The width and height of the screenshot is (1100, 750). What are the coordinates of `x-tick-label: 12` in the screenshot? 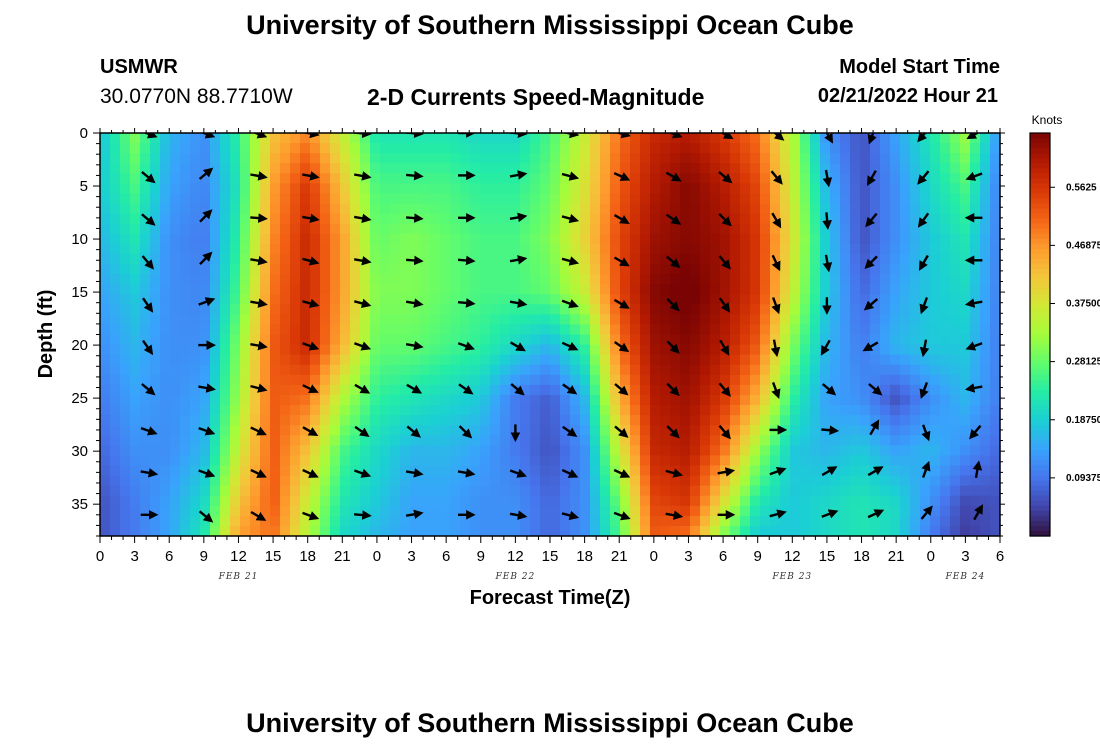 It's located at (515, 556).